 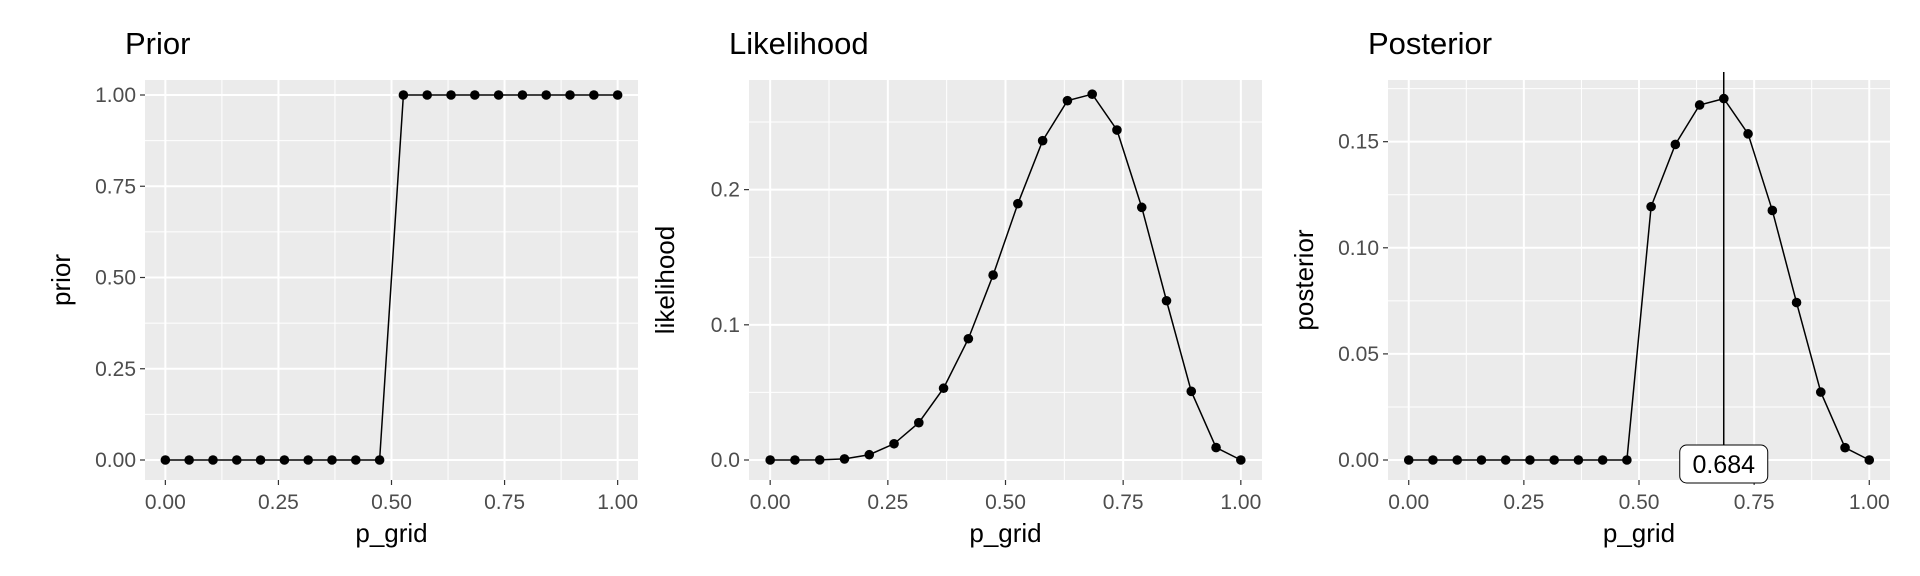 What do you see at coordinates (799, 43) in the screenshot?
I see `panel-title: Likelihood` at bounding box center [799, 43].